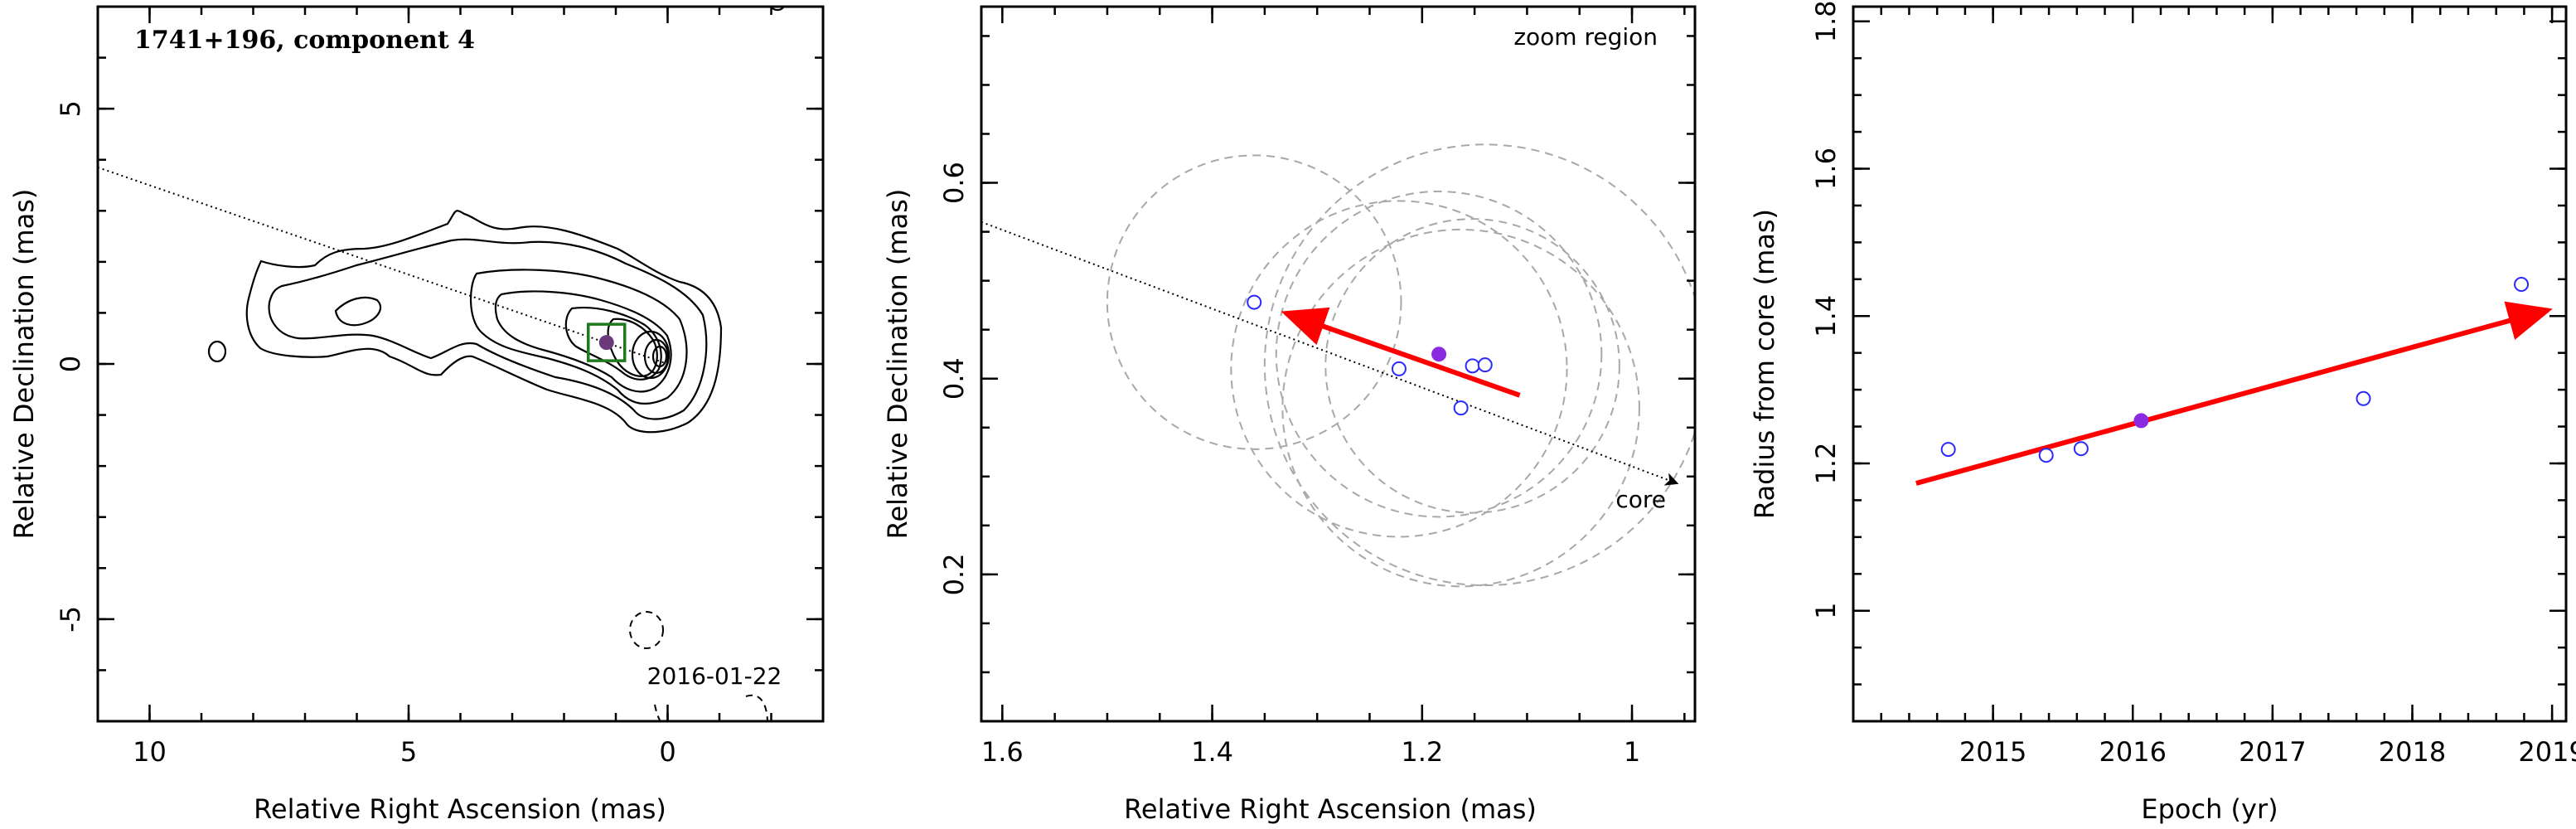  Describe the element at coordinates (1310, 752) in the screenshot. I see `x-tick-labels: 1.6 1.4 1.2 1` at that location.